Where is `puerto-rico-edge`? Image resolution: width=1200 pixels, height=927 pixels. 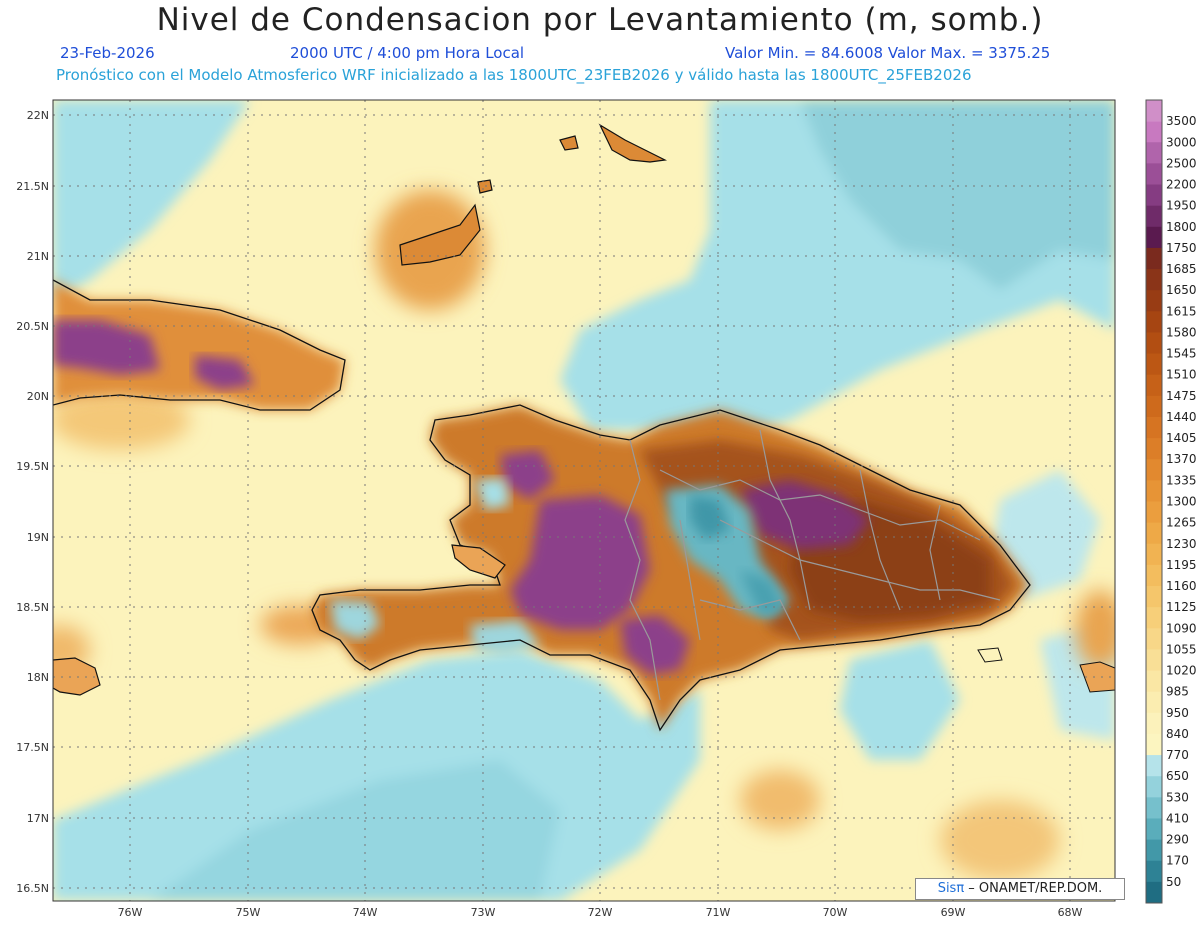 puerto-rico-edge is located at coordinates (1097, 677).